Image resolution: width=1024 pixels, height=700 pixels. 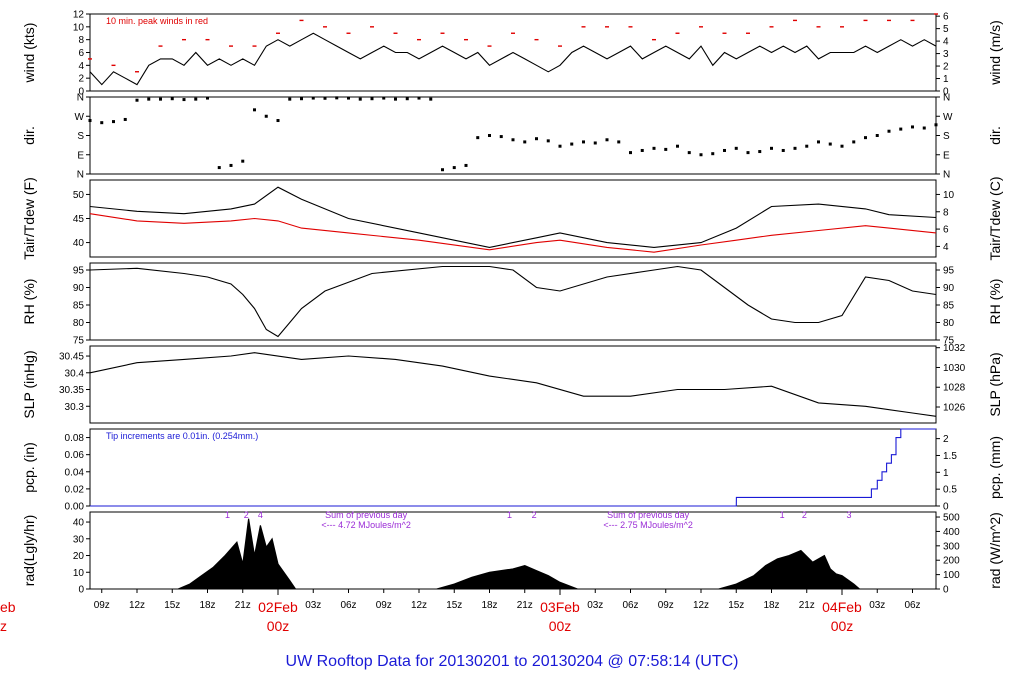 What do you see at coordinates (995, 467) in the screenshot?
I see `right-axis-label: pcp. (mm)` at bounding box center [995, 467].